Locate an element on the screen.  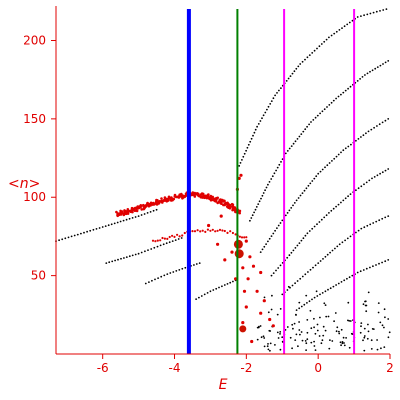
y-tick-label: 100 is located at coordinates (34, 197).